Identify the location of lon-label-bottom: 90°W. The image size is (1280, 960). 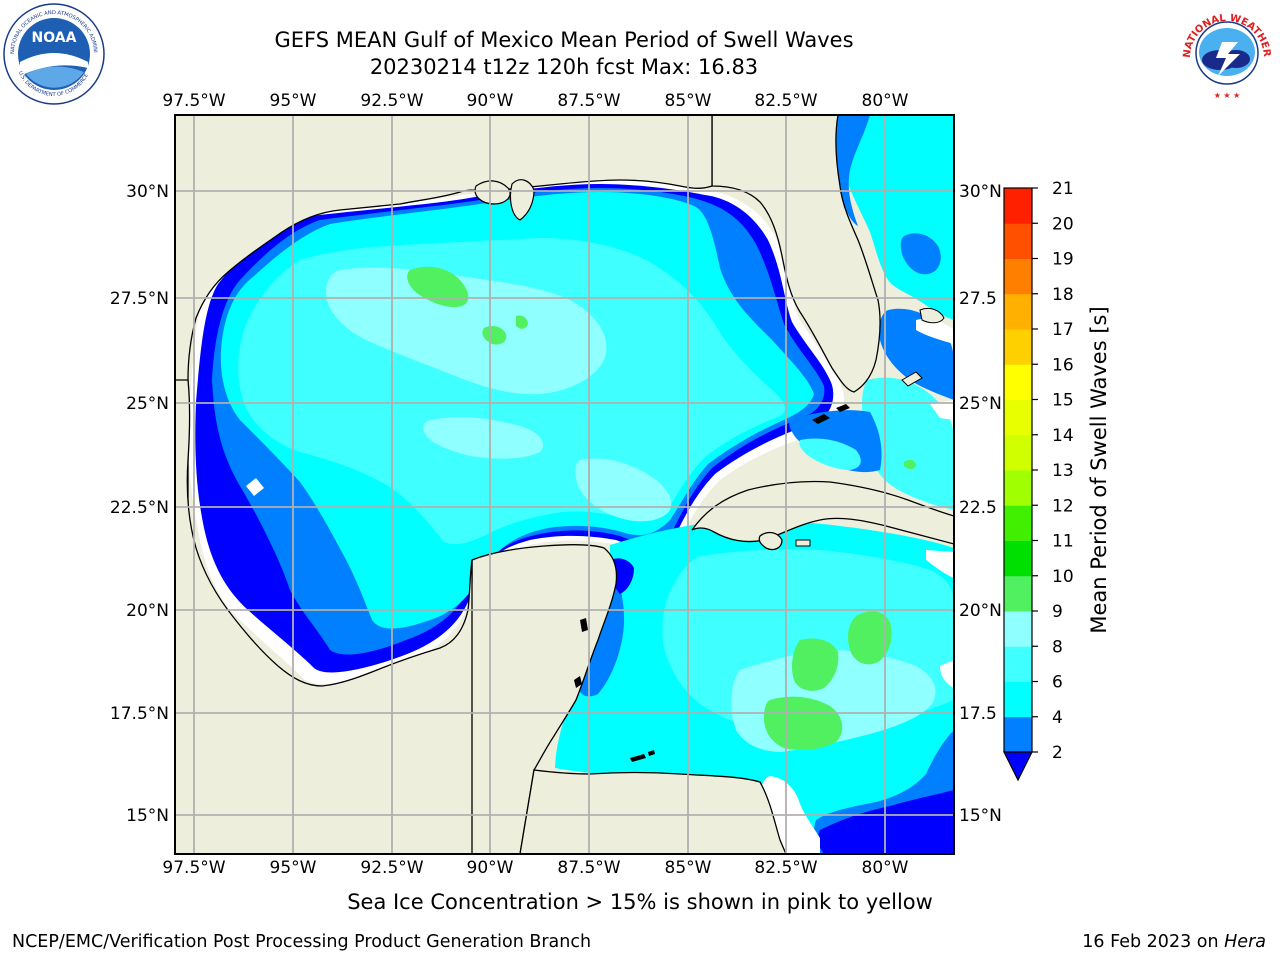
(490, 868).